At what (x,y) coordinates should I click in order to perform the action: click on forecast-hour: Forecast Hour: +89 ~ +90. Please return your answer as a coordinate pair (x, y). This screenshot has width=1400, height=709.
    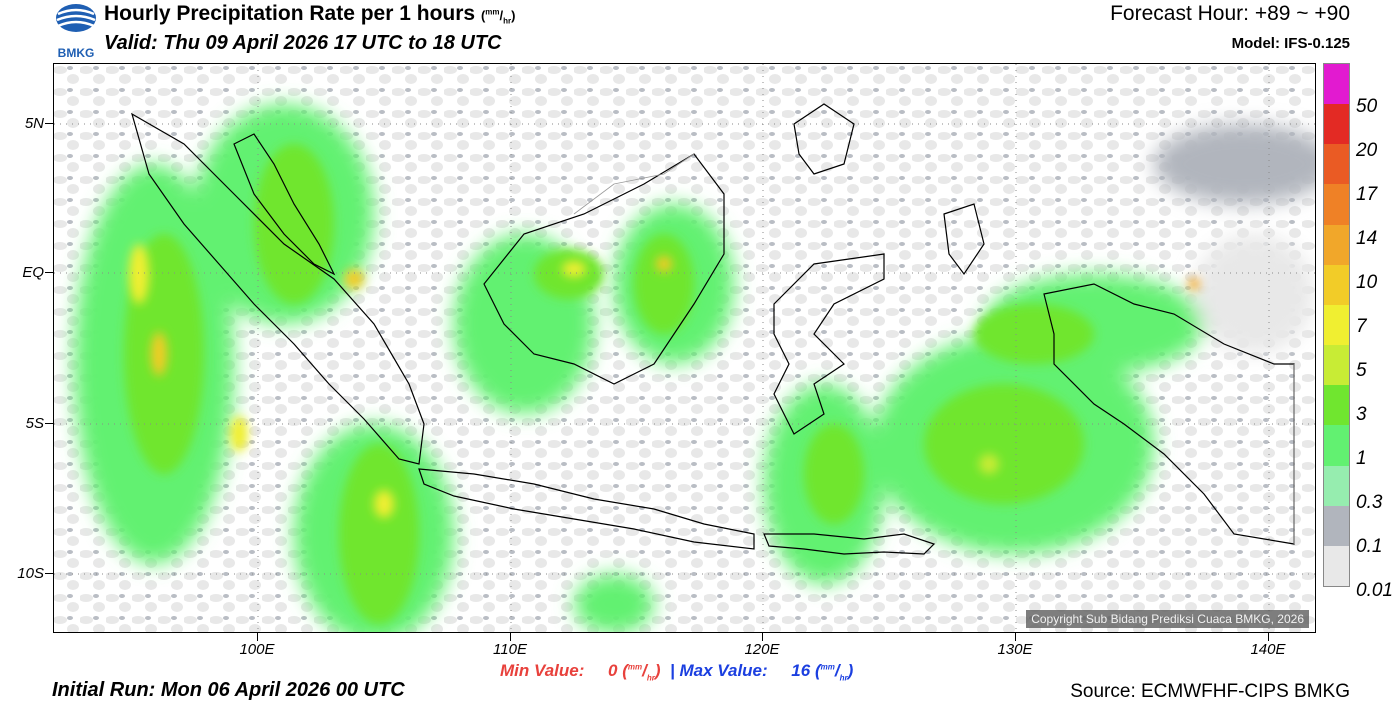
    Looking at the image, I should click on (1230, 13).